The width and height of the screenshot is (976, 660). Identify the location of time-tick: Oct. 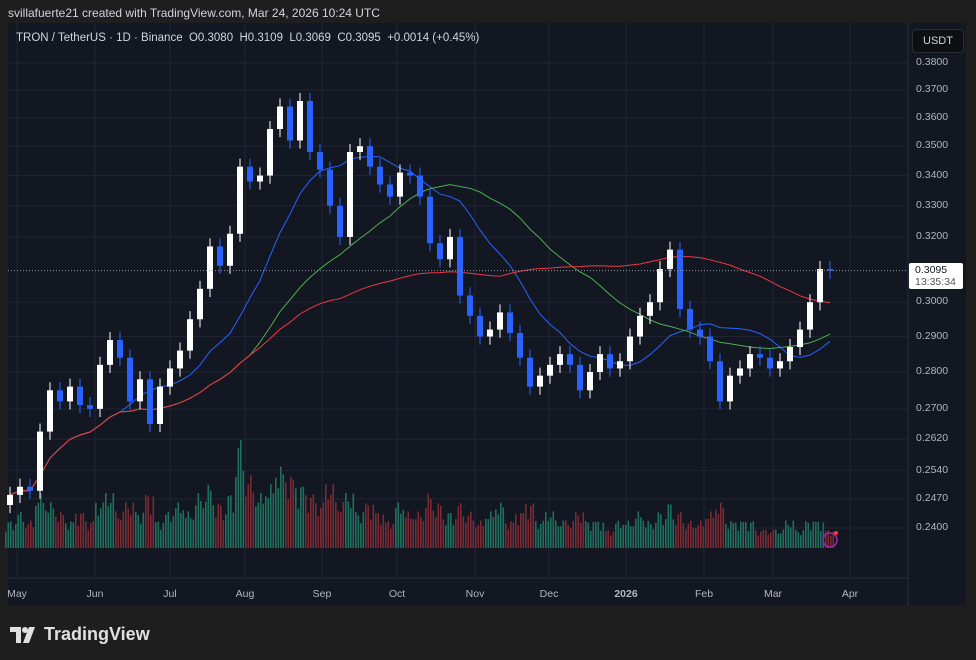
(397, 594).